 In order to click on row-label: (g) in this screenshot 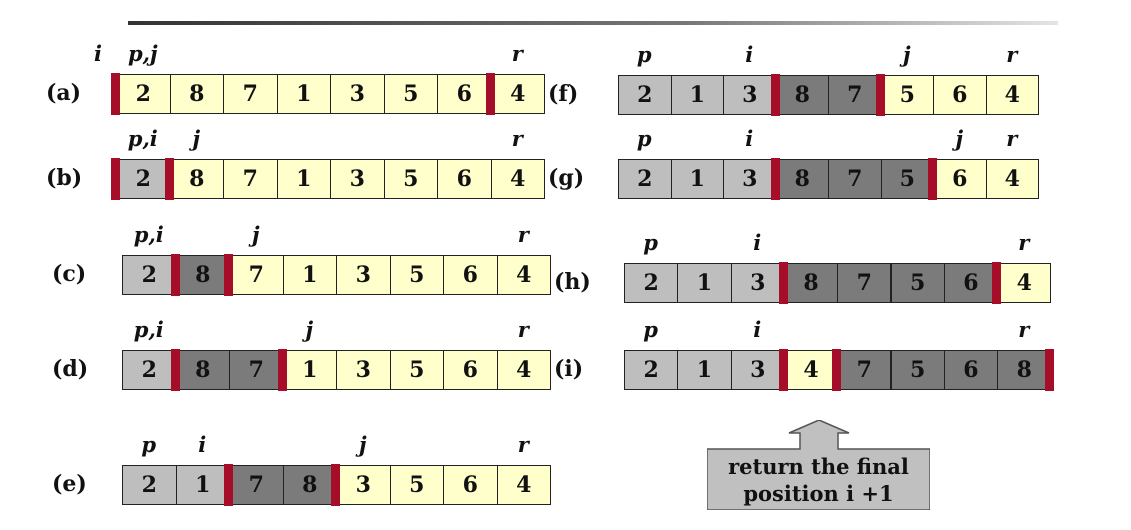, I will do `click(566, 178)`.